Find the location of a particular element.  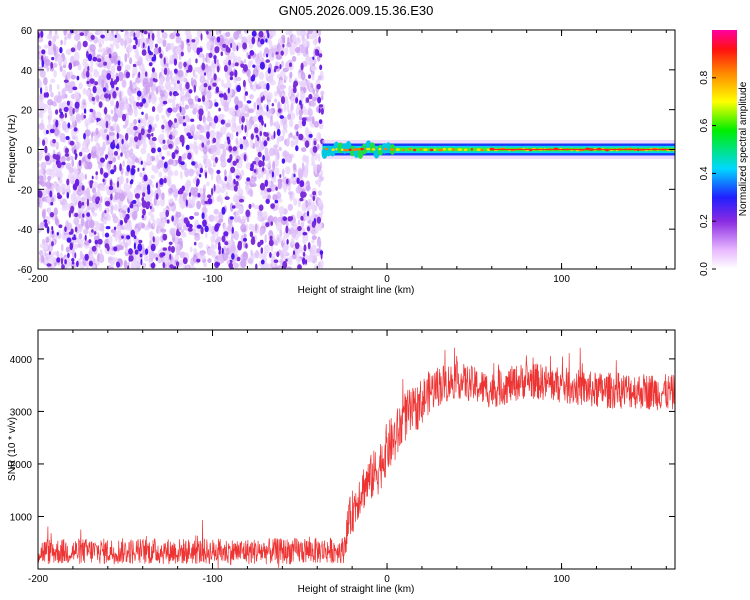

spectrogram-x-axis-label: Height of straight line (km) is located at coordinates (356, 290).